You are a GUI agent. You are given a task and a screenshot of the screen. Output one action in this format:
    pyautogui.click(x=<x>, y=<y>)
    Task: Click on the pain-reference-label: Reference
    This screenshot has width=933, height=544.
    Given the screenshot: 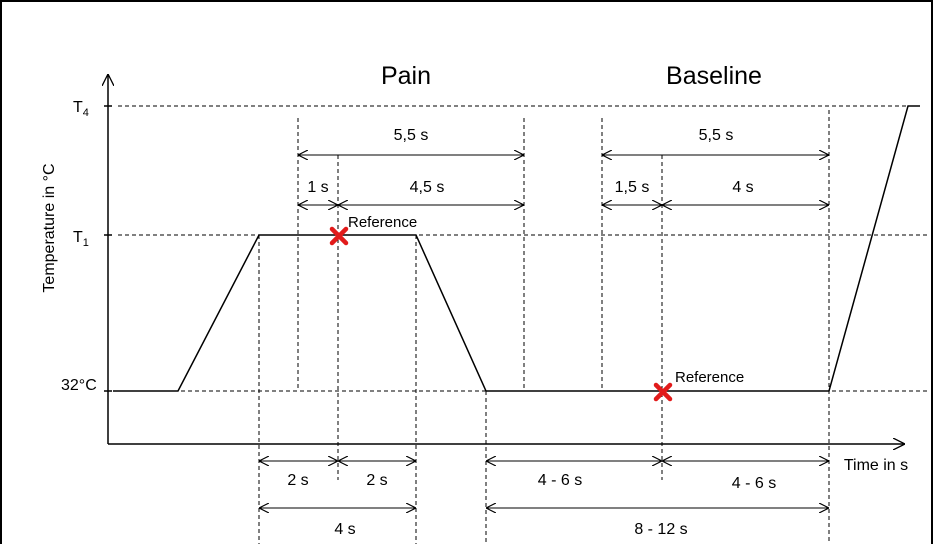 What is the action you would take?
    pyautogui.click(x=382, y=222)
    